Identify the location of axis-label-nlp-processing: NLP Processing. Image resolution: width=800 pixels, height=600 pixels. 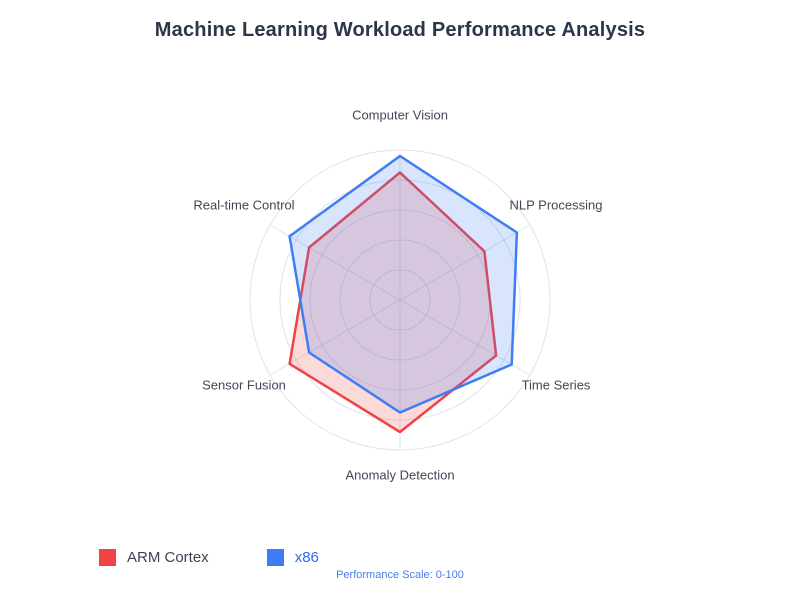
(556, 205).